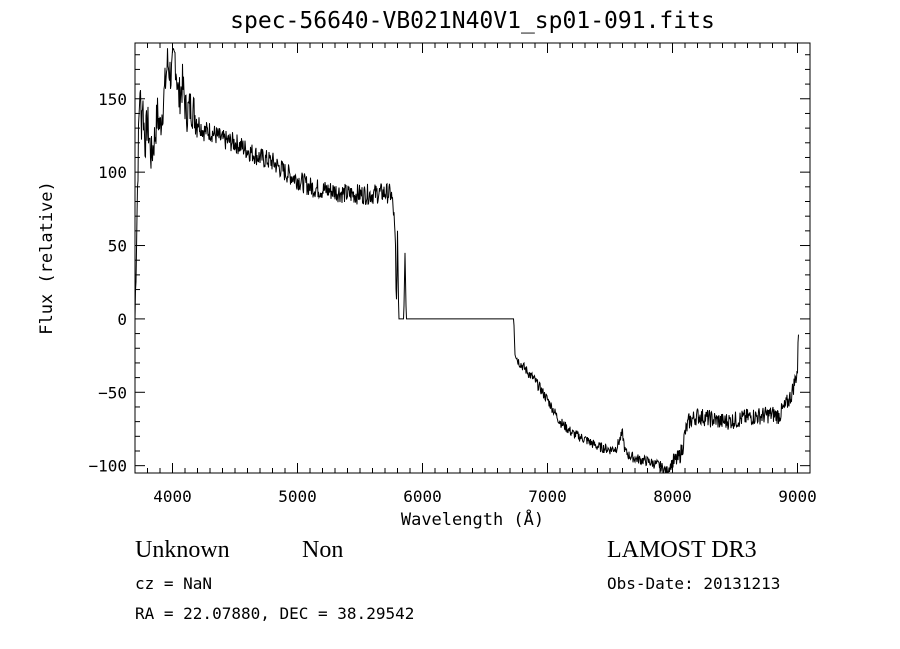 The width and height of the screenshot is (900, 649). I want to click on y-tick-labels: −100 −50 0 50 100 150, so click(107, 283).